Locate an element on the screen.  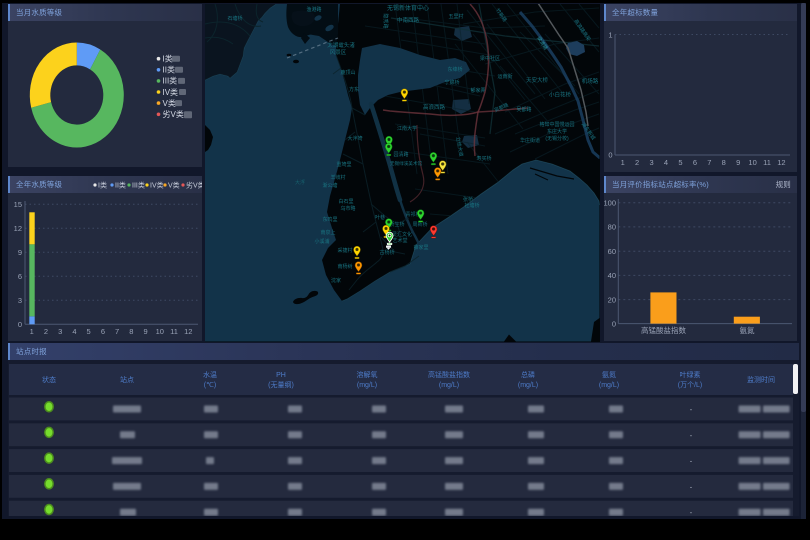
svg-text: 艺术堂 is located at coordinates (399, 240).